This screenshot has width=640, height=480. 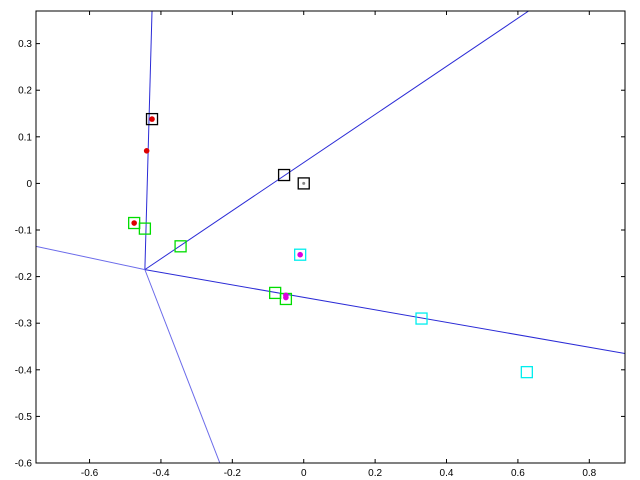 What do you see at coordinates (24, 277) in the screenshot?
I see `y-tick-label: -0.2` at bounding box center [24, 277].